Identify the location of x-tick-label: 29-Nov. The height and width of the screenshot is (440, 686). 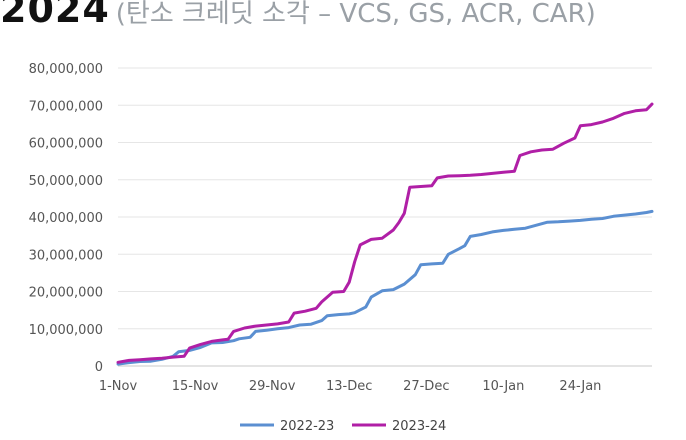
(272, 386).